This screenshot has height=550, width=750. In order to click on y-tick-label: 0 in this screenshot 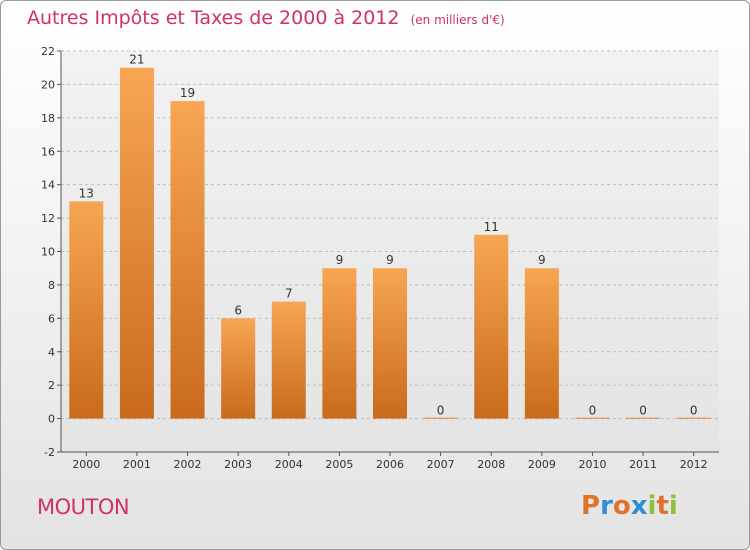, I will do `click(51, 419)`.